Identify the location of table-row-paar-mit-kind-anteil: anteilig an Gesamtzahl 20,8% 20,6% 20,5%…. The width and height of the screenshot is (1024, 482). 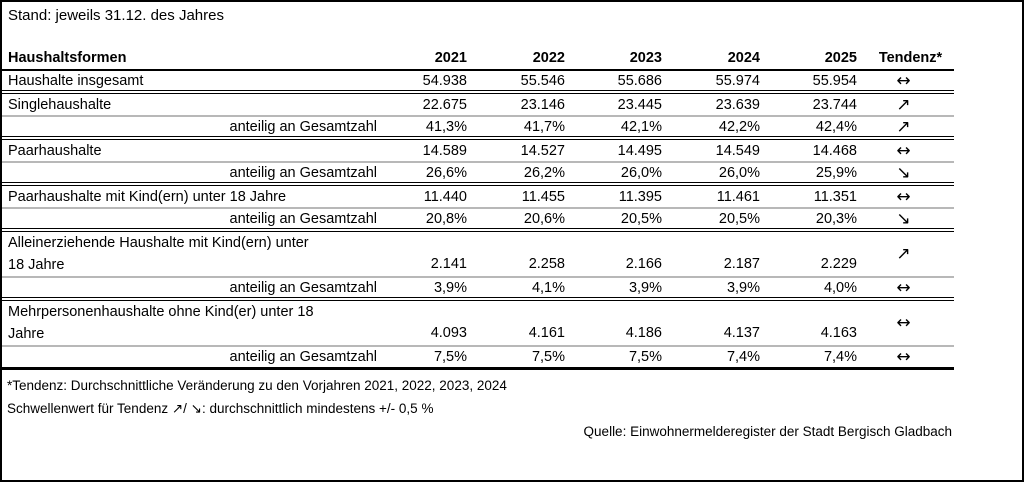
(478, 220).